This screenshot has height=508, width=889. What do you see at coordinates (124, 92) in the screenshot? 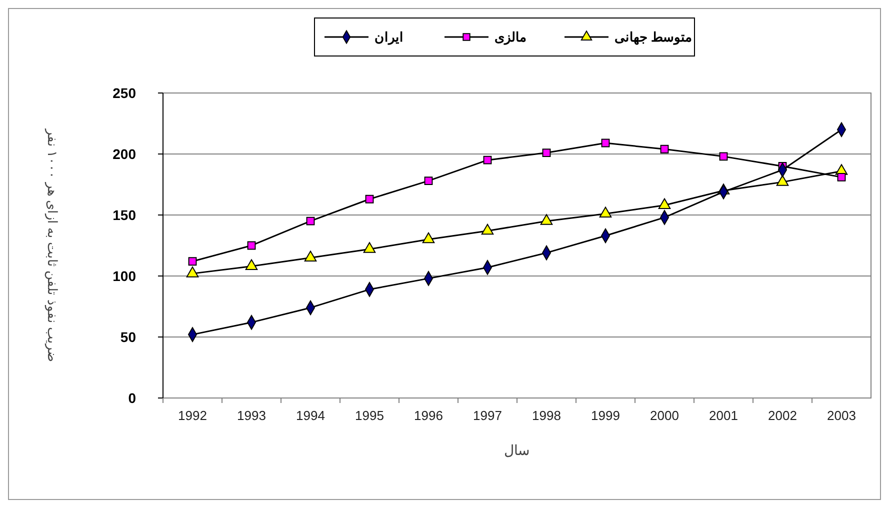
I see `y-tick-label: 250` at bounding box center [124, 92].